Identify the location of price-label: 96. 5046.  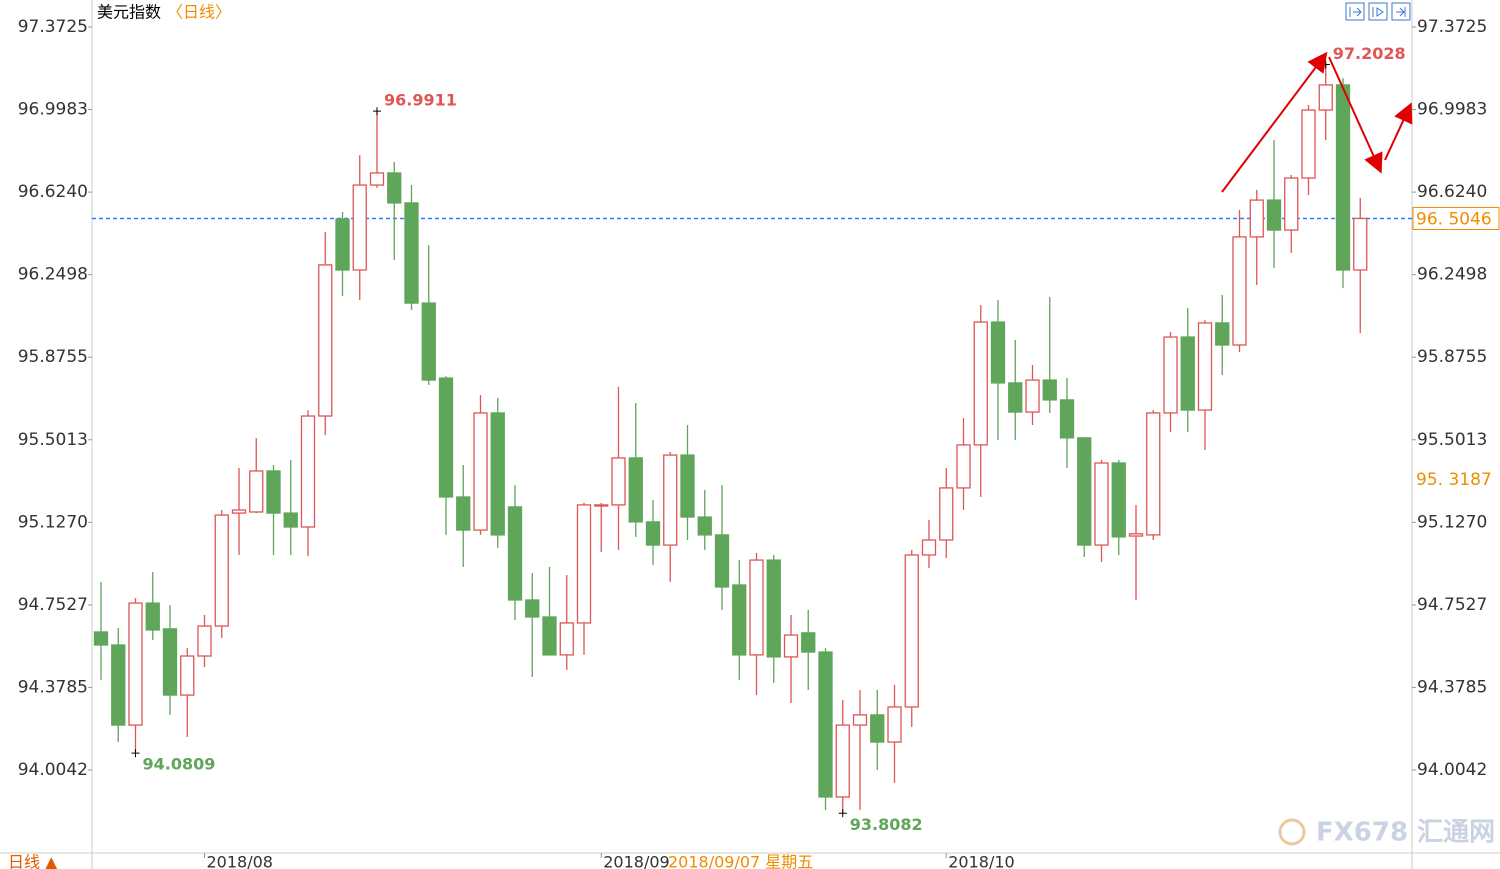
(1454, 219).